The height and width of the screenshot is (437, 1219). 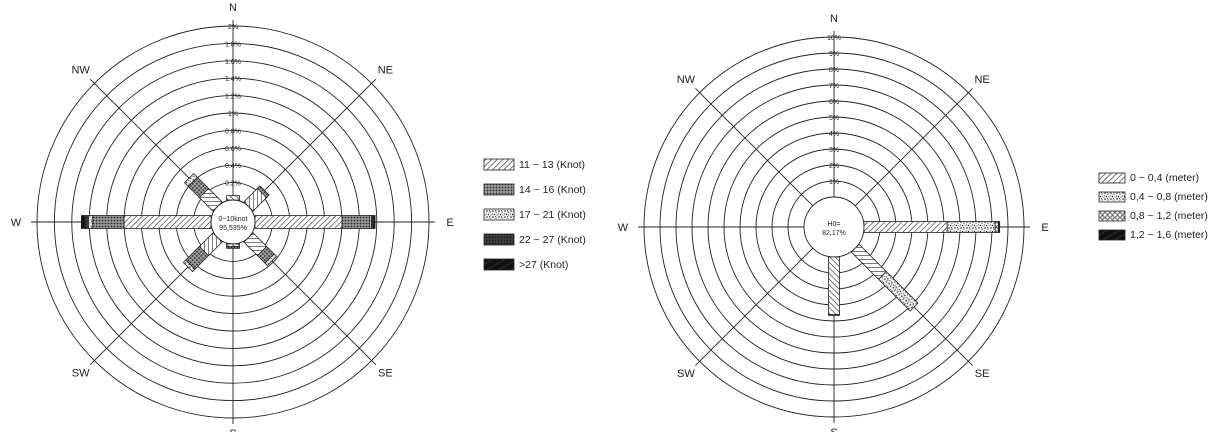 I want to click on calm-label: 0~10knot, so click(x=233, y=219).